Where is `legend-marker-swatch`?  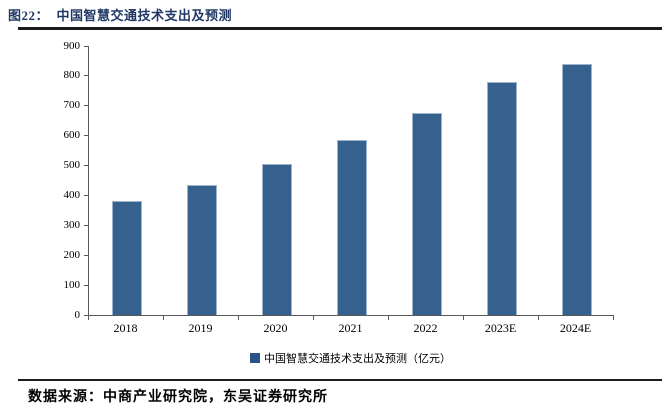
legend-marker-swatch is located at coordinates (255, 358).